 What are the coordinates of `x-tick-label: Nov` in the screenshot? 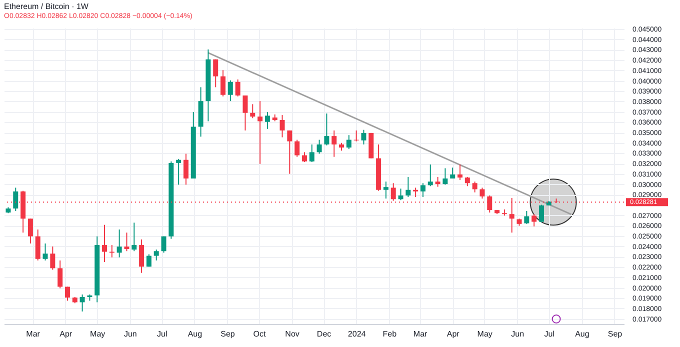 It's located at (292, 334).